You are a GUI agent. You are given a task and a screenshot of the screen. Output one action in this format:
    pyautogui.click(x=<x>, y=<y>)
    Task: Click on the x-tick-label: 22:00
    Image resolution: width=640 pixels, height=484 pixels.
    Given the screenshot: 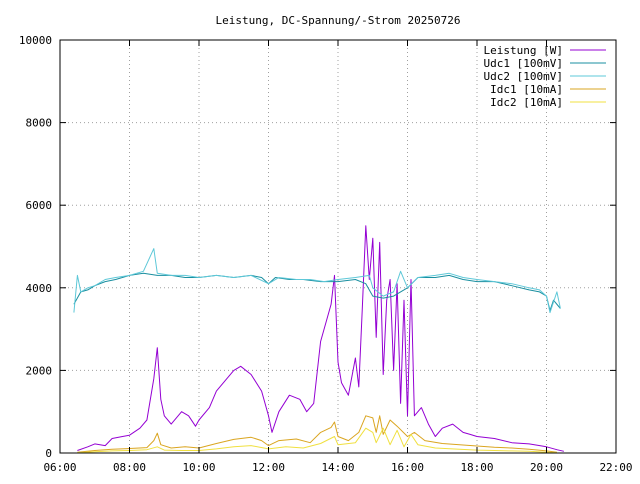 What is the action you would take?
    pyautogui.click(x=615, y=467)
    